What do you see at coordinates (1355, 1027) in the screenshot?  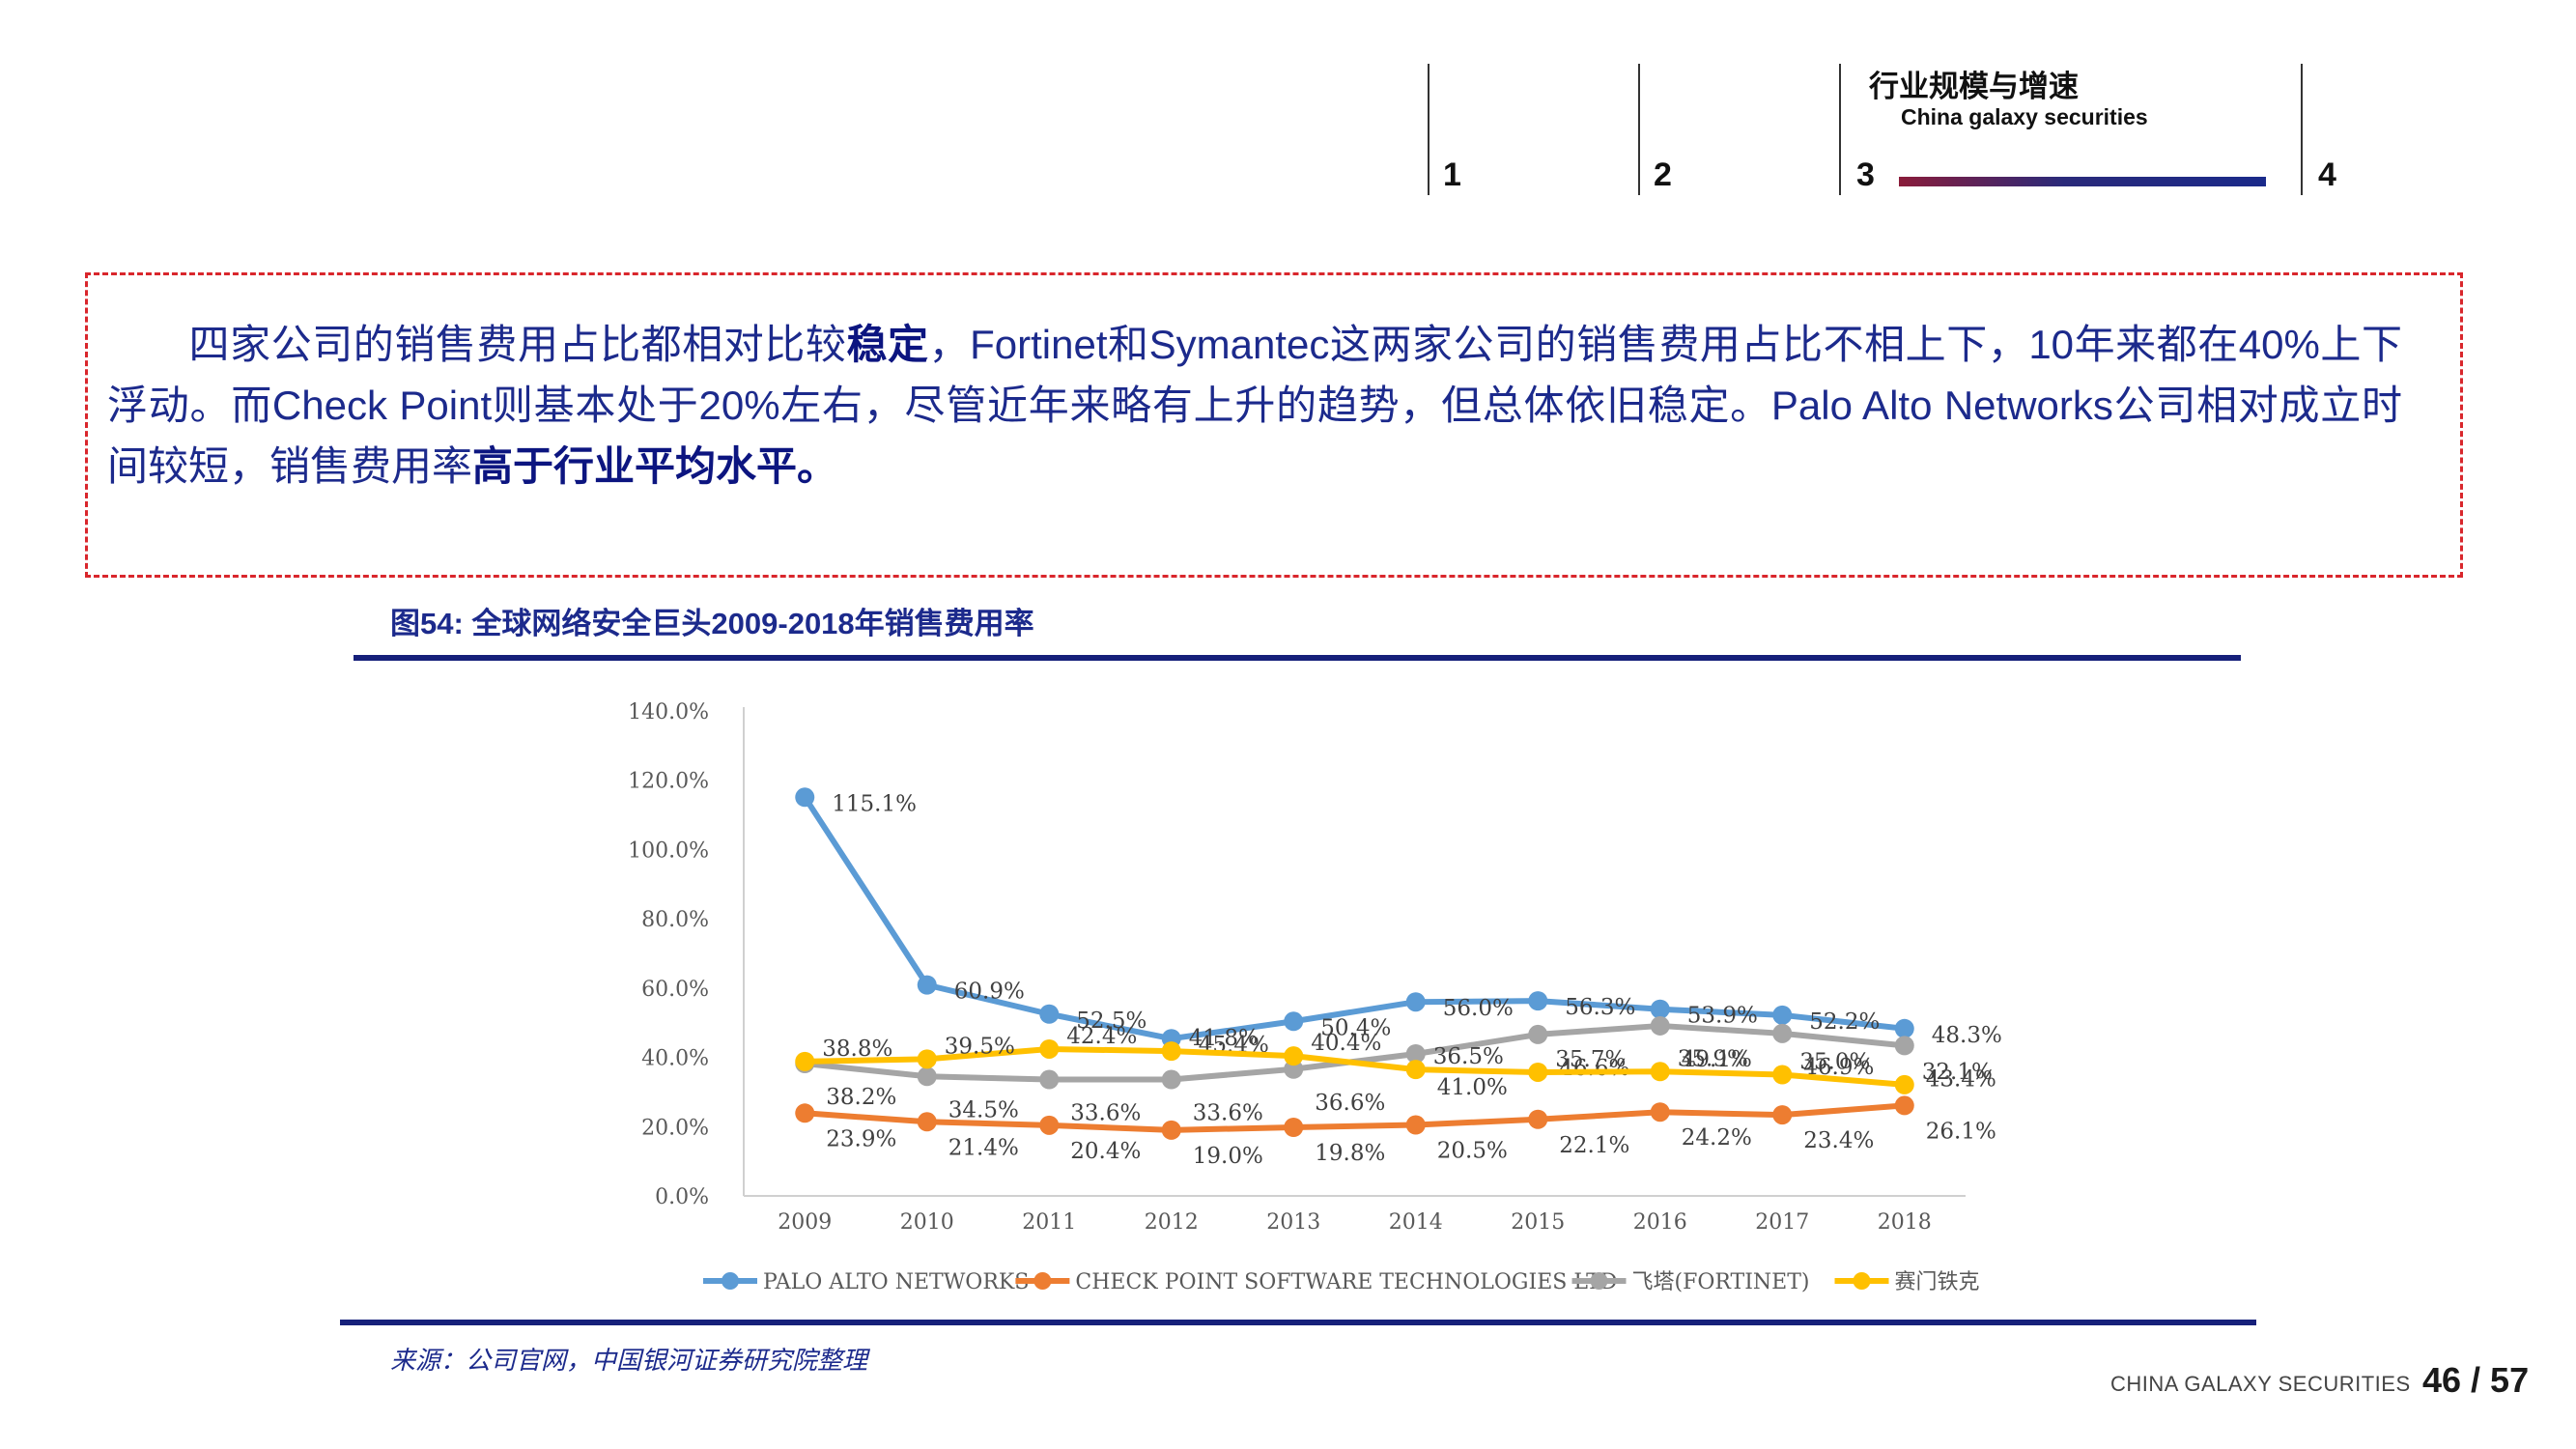 I see `series-1-data-label: 50.4%` at bounding box center [1355, 1027].